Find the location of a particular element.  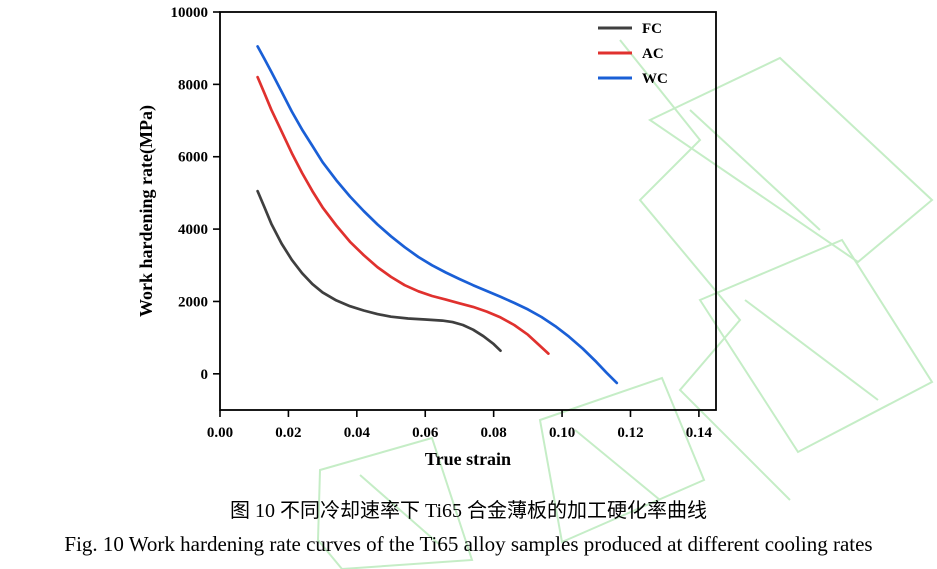

legend-label-FC: FC is located at coordinates (652, 29).